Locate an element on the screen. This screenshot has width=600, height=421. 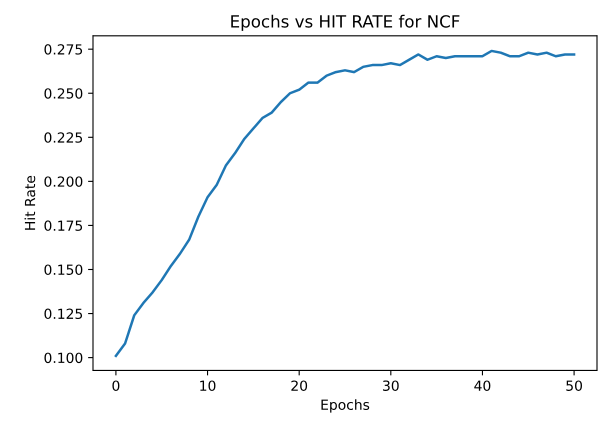
x-tick-label: 20 is located at coordinates (299, 385).